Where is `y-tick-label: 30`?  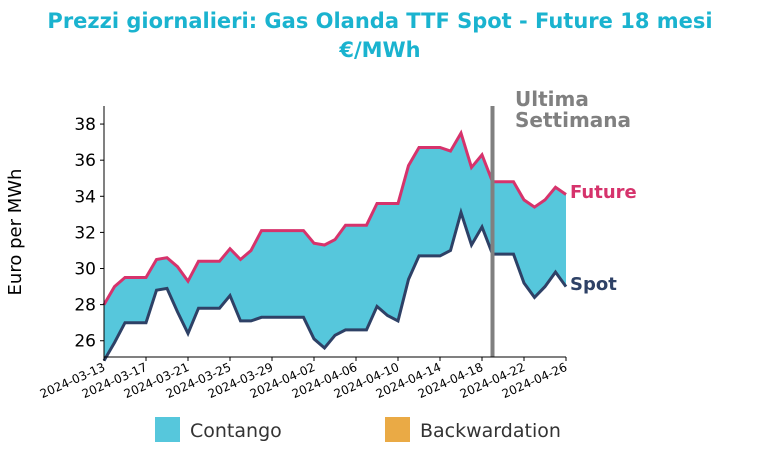 y-tick-label: 30 is located at coordinates (85, 270).